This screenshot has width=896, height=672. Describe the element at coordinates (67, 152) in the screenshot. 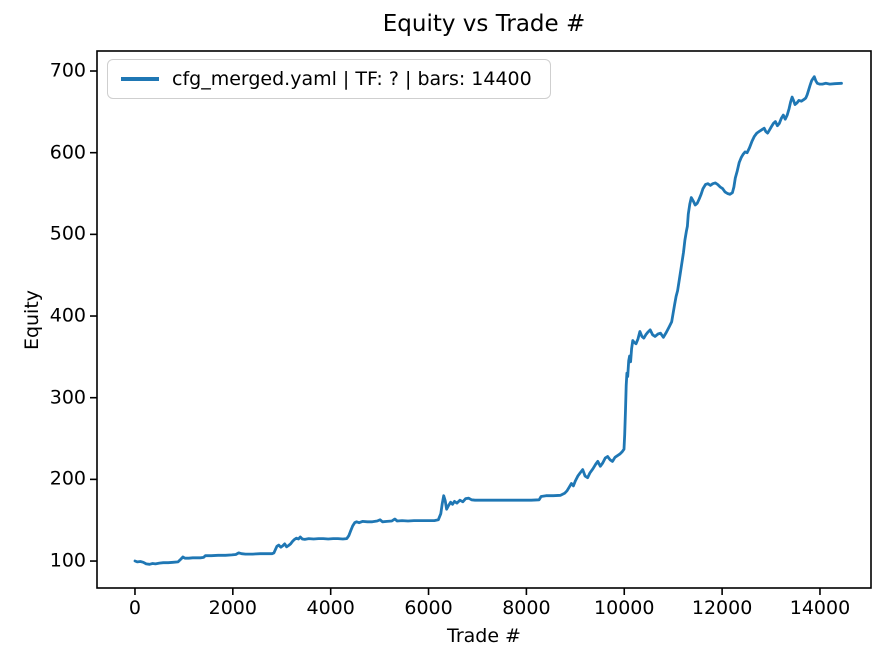

I see `y-tick-label: 600` at that location.